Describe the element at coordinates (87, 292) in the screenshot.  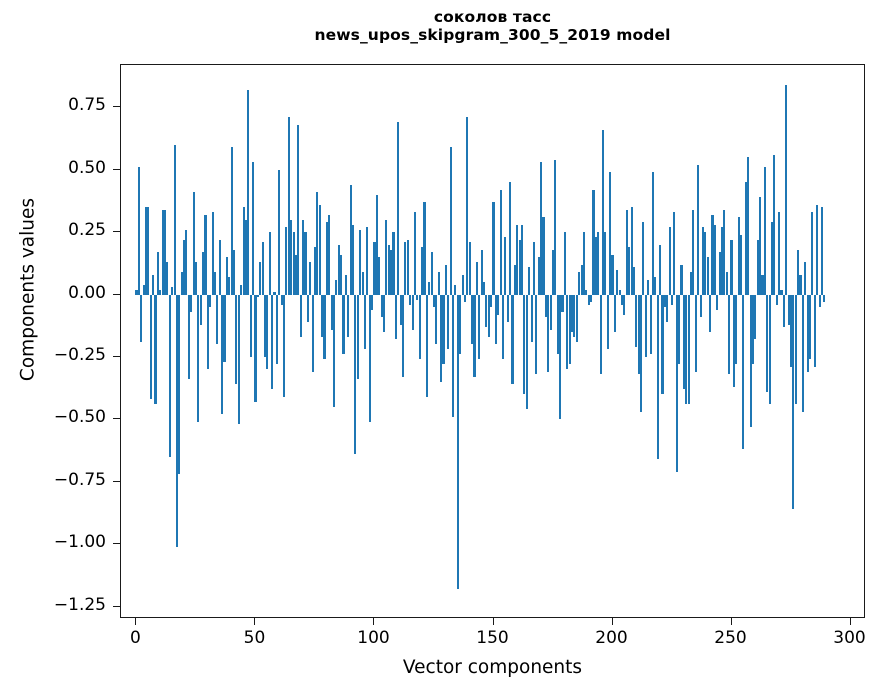
I see `y-axis-tick-label: 0.00` at that location.